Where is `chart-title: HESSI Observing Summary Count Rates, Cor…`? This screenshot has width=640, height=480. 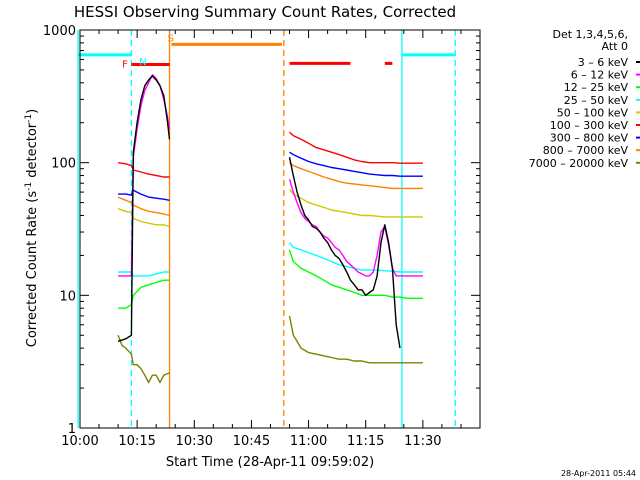
chart-title: HESSI Observing Summary Count Rates, Cor… is located at coordinates (265, 12).